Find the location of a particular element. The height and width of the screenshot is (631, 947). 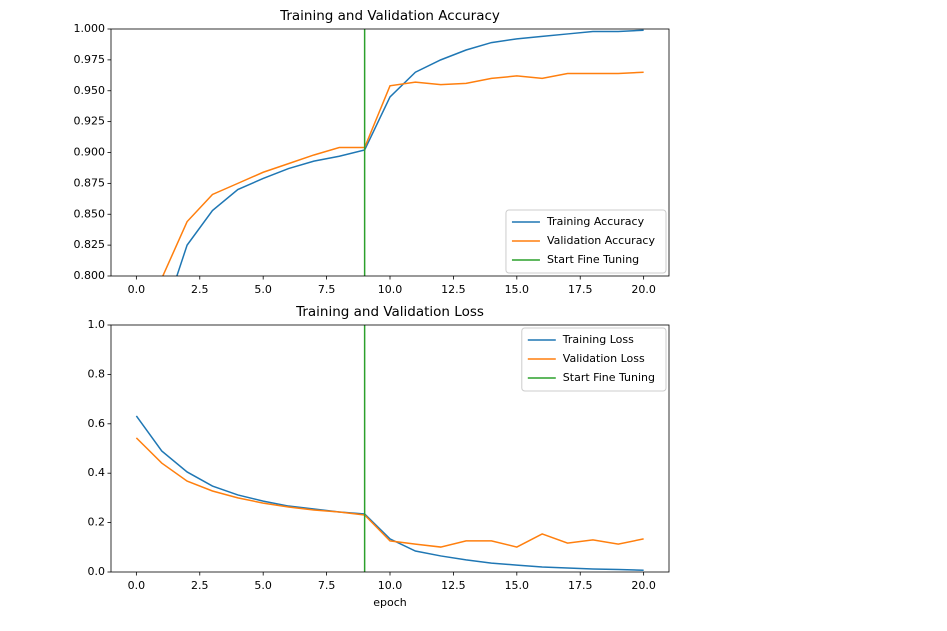

y-tick-label: 0.975 is located at coordinates (90, 59).